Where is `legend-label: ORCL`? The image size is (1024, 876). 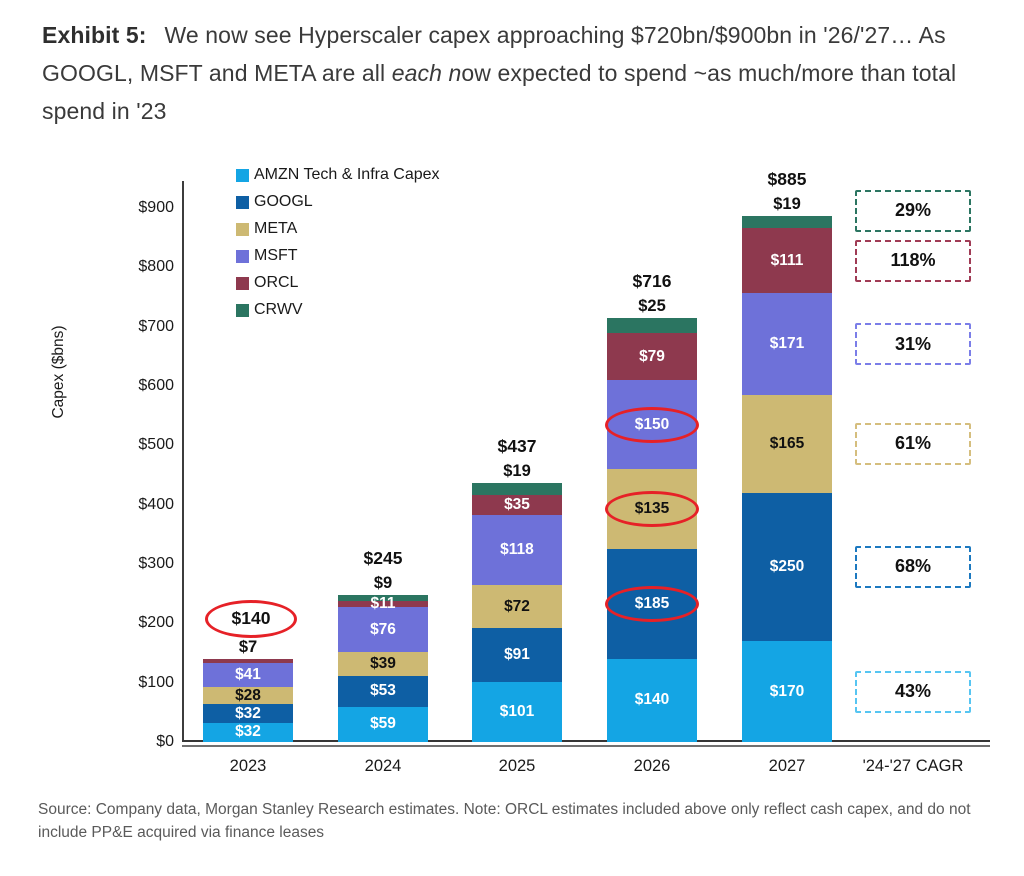 legend-label: ORCL is located at coordinates (276, 282).